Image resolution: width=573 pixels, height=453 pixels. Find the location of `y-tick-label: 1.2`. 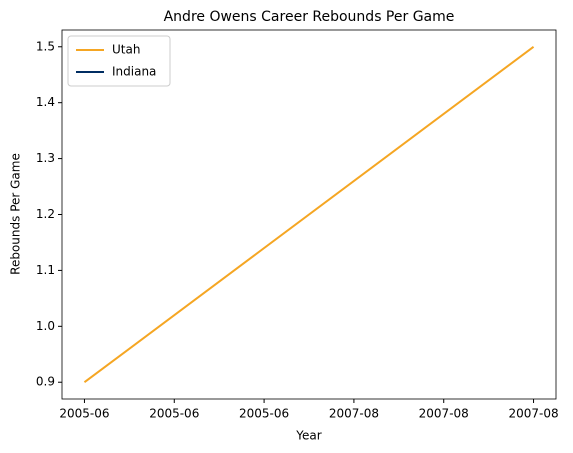

y-tick-label: 1.2 is located at coordinates (45, 214).